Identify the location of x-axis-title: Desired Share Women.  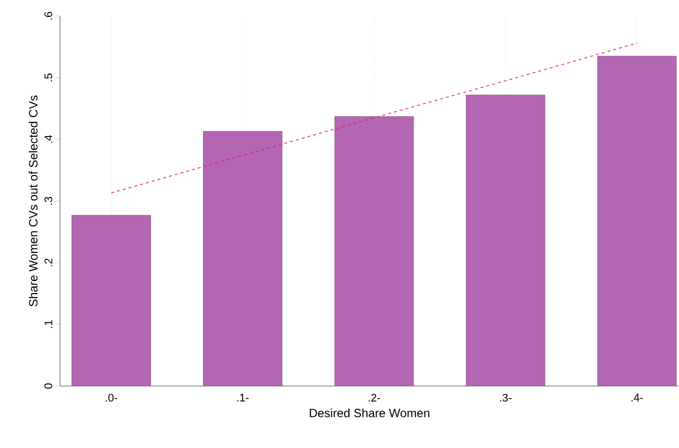
(370, 413).